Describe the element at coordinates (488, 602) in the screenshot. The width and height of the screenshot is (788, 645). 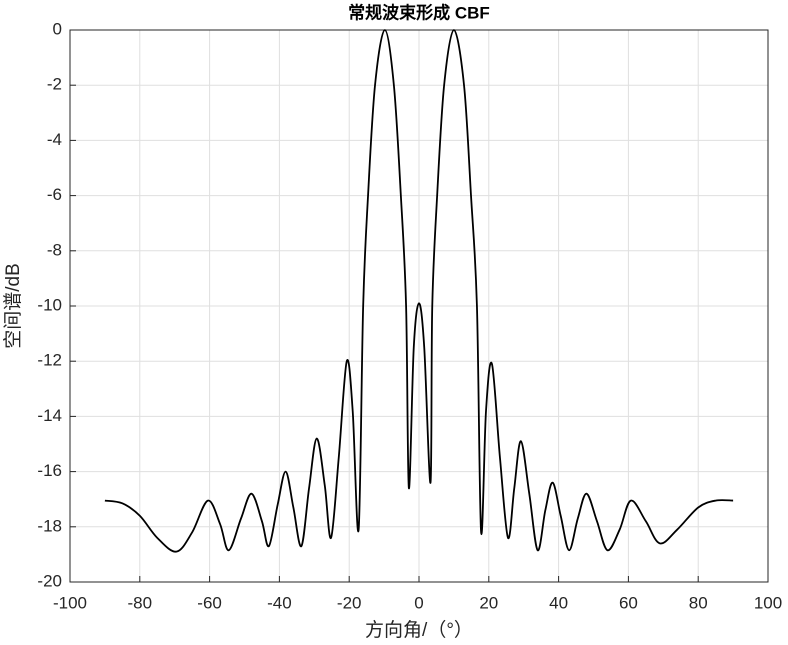
I see `x-tick-label: 20` at that location.